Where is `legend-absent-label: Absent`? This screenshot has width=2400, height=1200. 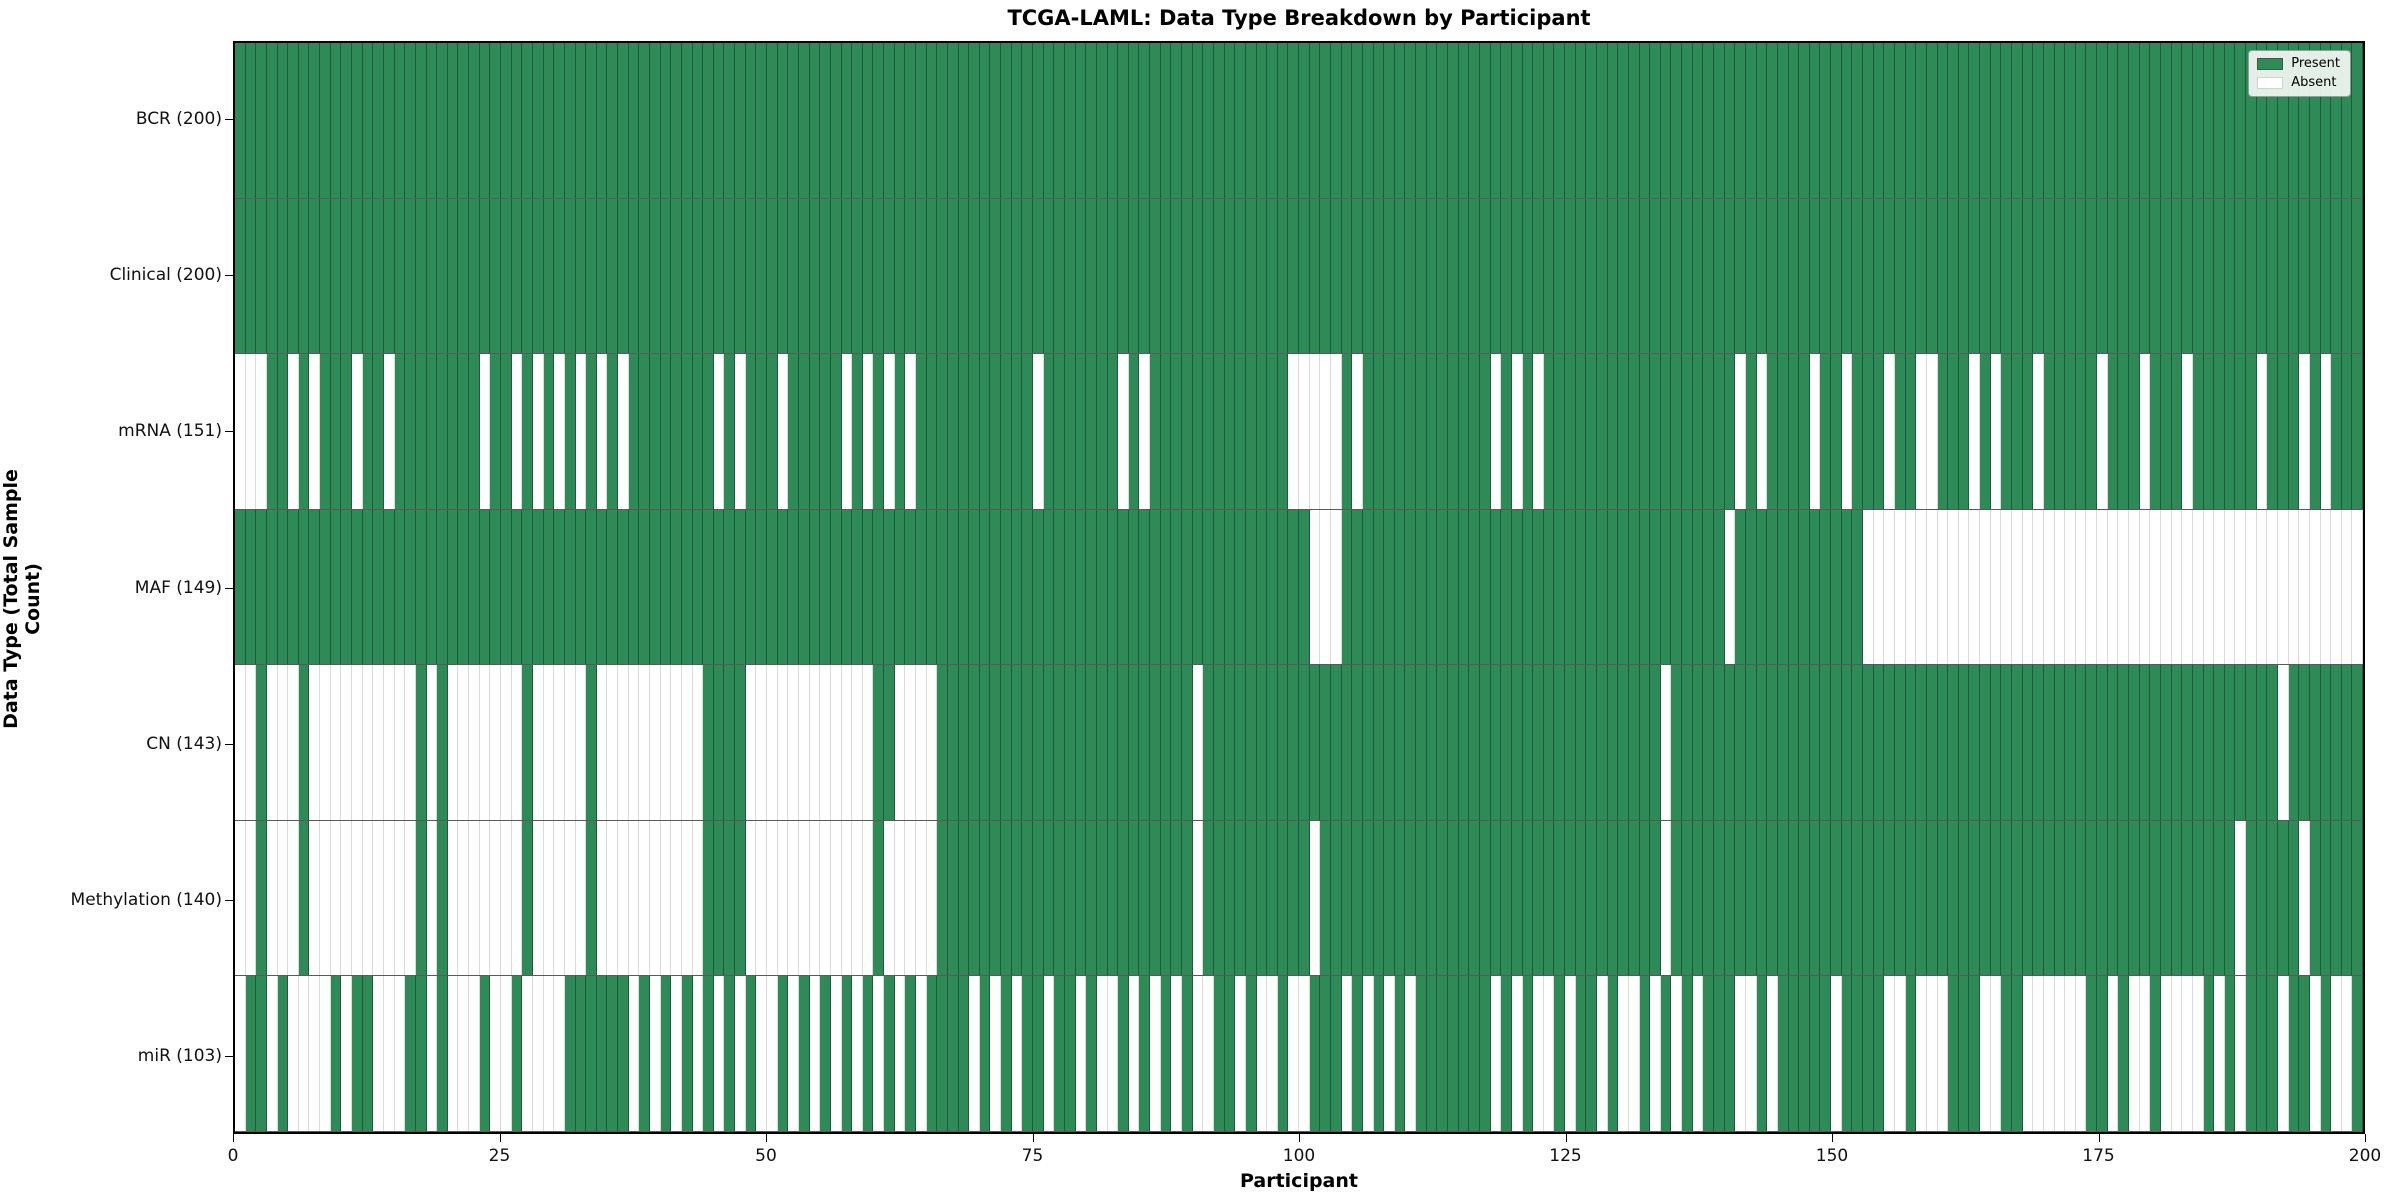 legend-absent-label: Absent is located at coordinates (2314, 82).